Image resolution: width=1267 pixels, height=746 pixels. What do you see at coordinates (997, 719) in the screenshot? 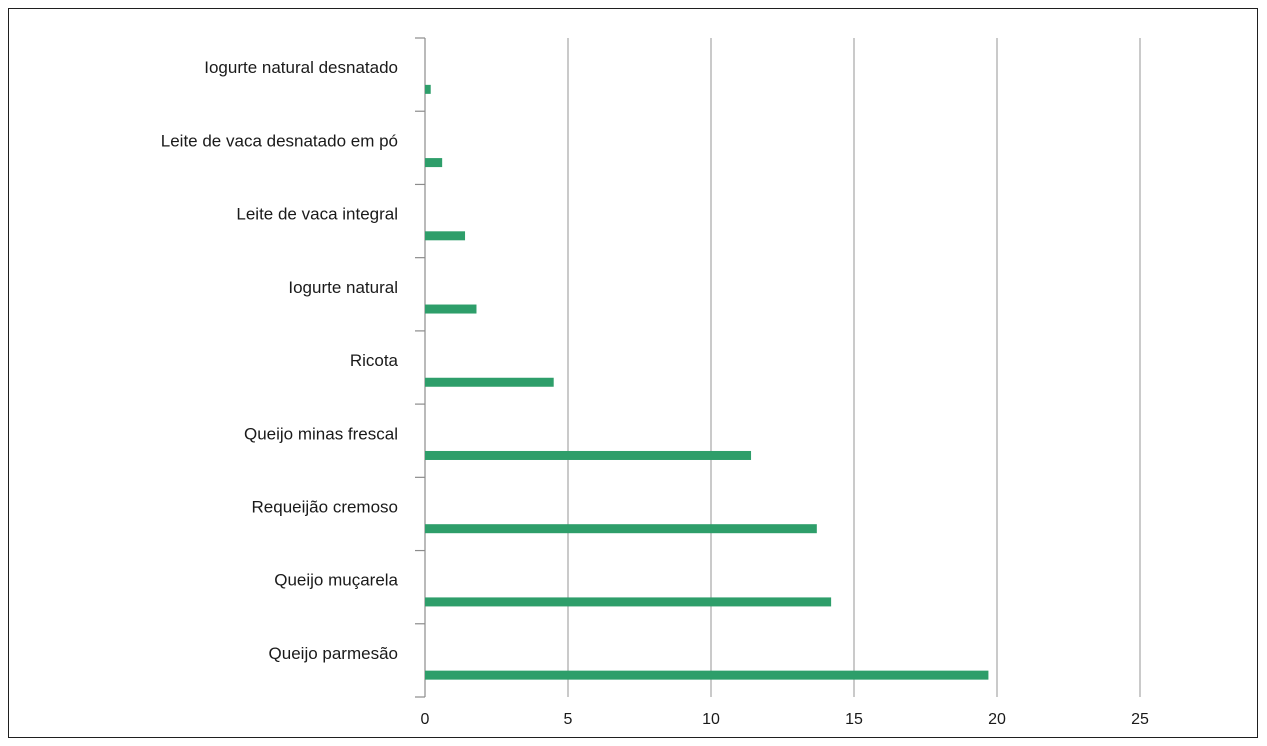
I see `x-tick-label: 20` at bounding box center [997, 719].